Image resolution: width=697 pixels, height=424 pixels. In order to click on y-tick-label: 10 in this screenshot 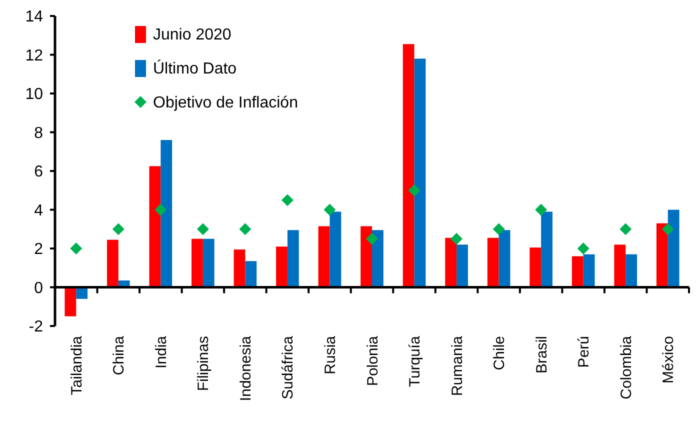, I will do `click(34, 95)`.